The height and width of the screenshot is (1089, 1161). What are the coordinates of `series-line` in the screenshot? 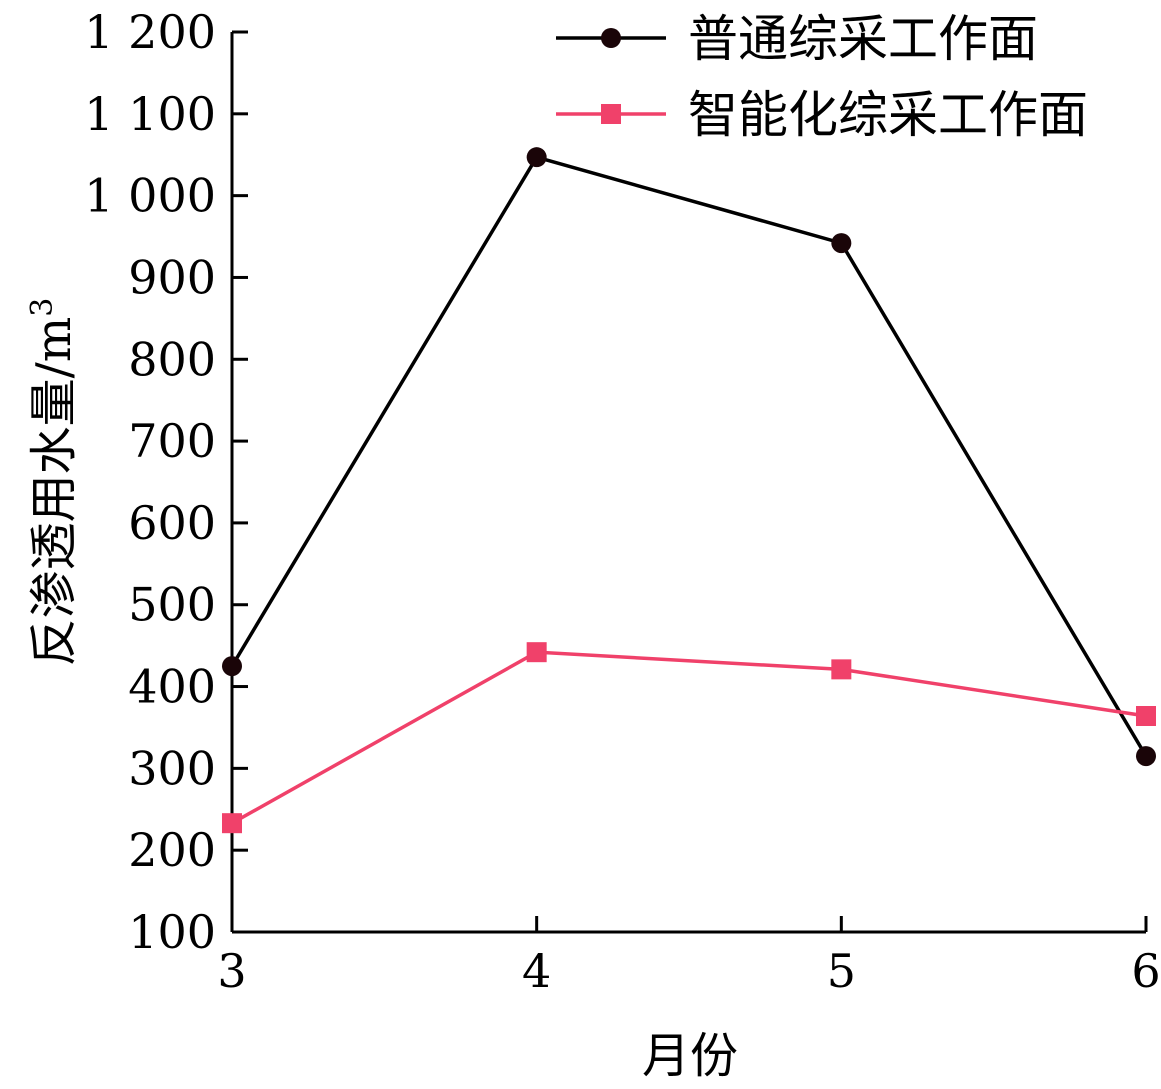 It's located at (689, 737).